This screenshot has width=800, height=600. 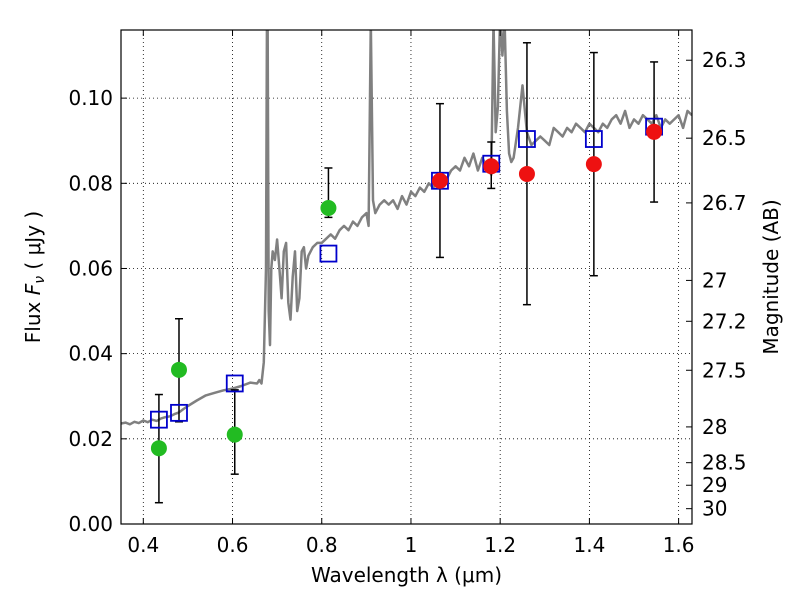 What do you see at coordinates (90, 354) in the screenshot?
I see `y-tick-label: 0.04` at bounding box center [90, 354].